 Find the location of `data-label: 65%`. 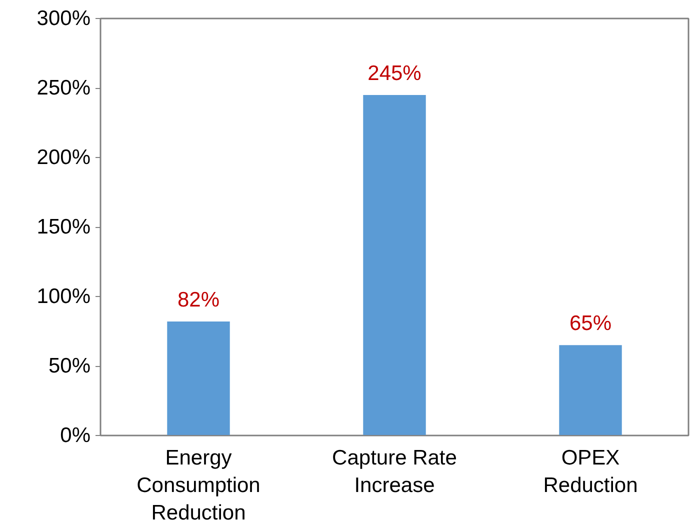

data-label: 65% is located at coordinates (590, 324).